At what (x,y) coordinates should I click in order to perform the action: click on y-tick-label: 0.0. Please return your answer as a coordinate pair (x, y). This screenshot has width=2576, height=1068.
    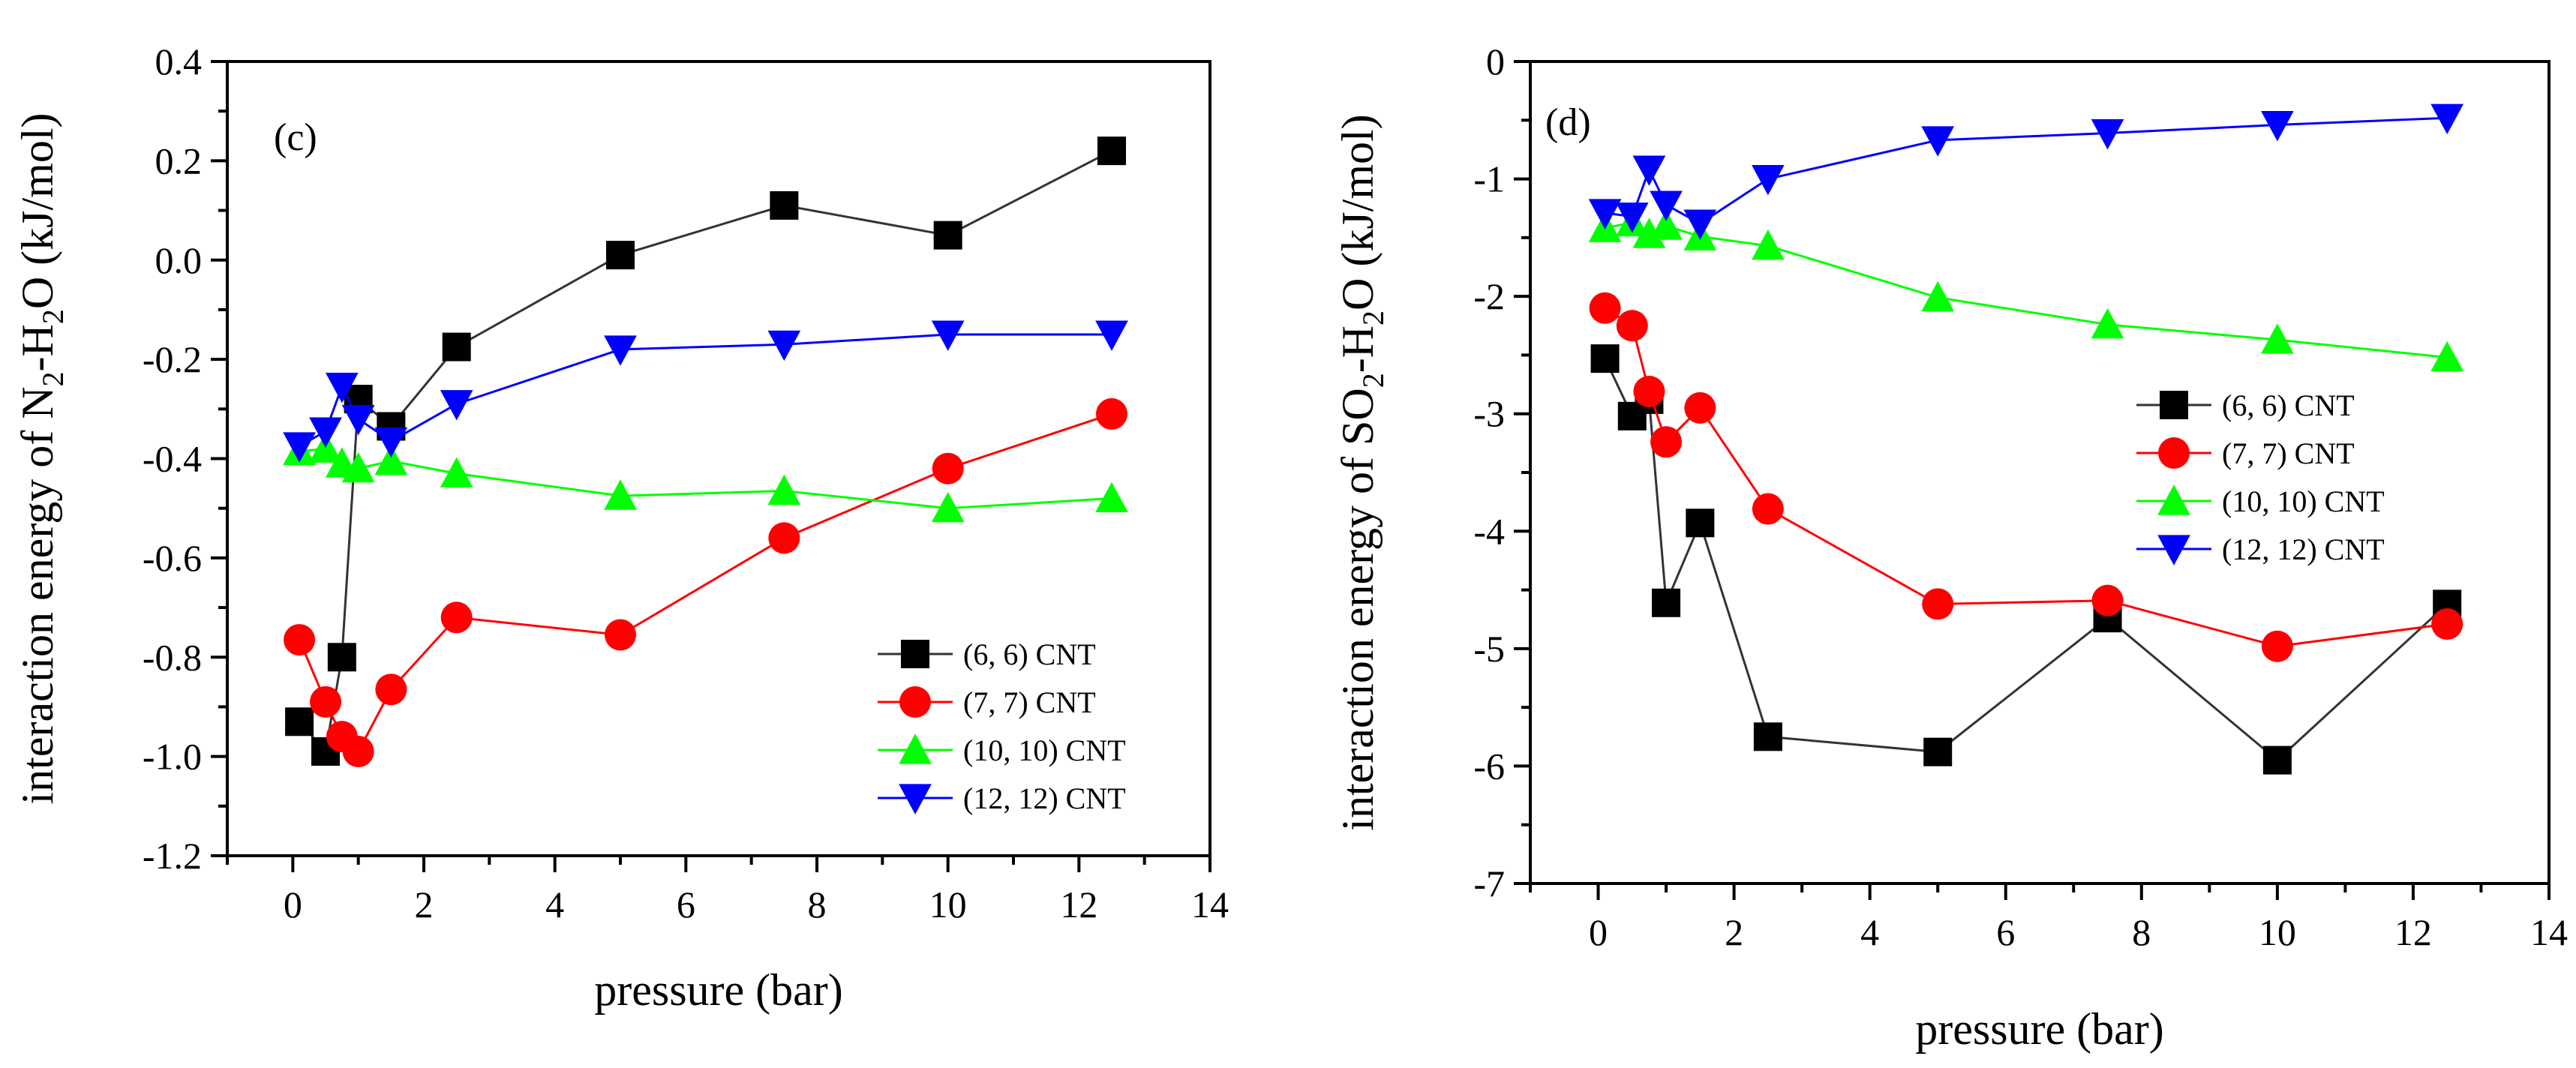
    Looking at the image, I should click on (179, 260).